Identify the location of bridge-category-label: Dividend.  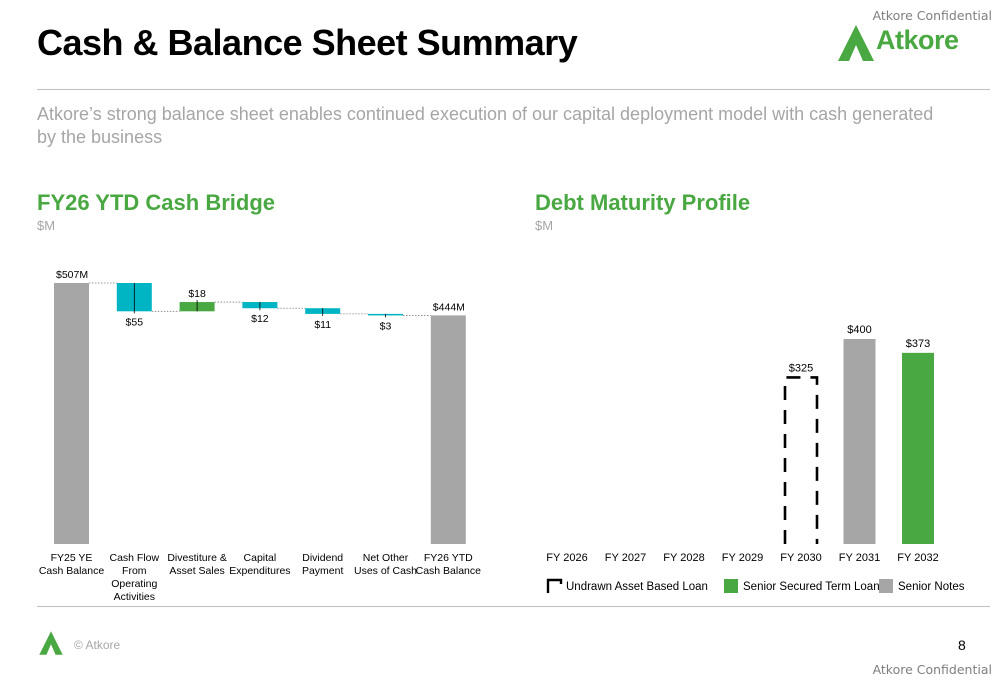
(322, 558).